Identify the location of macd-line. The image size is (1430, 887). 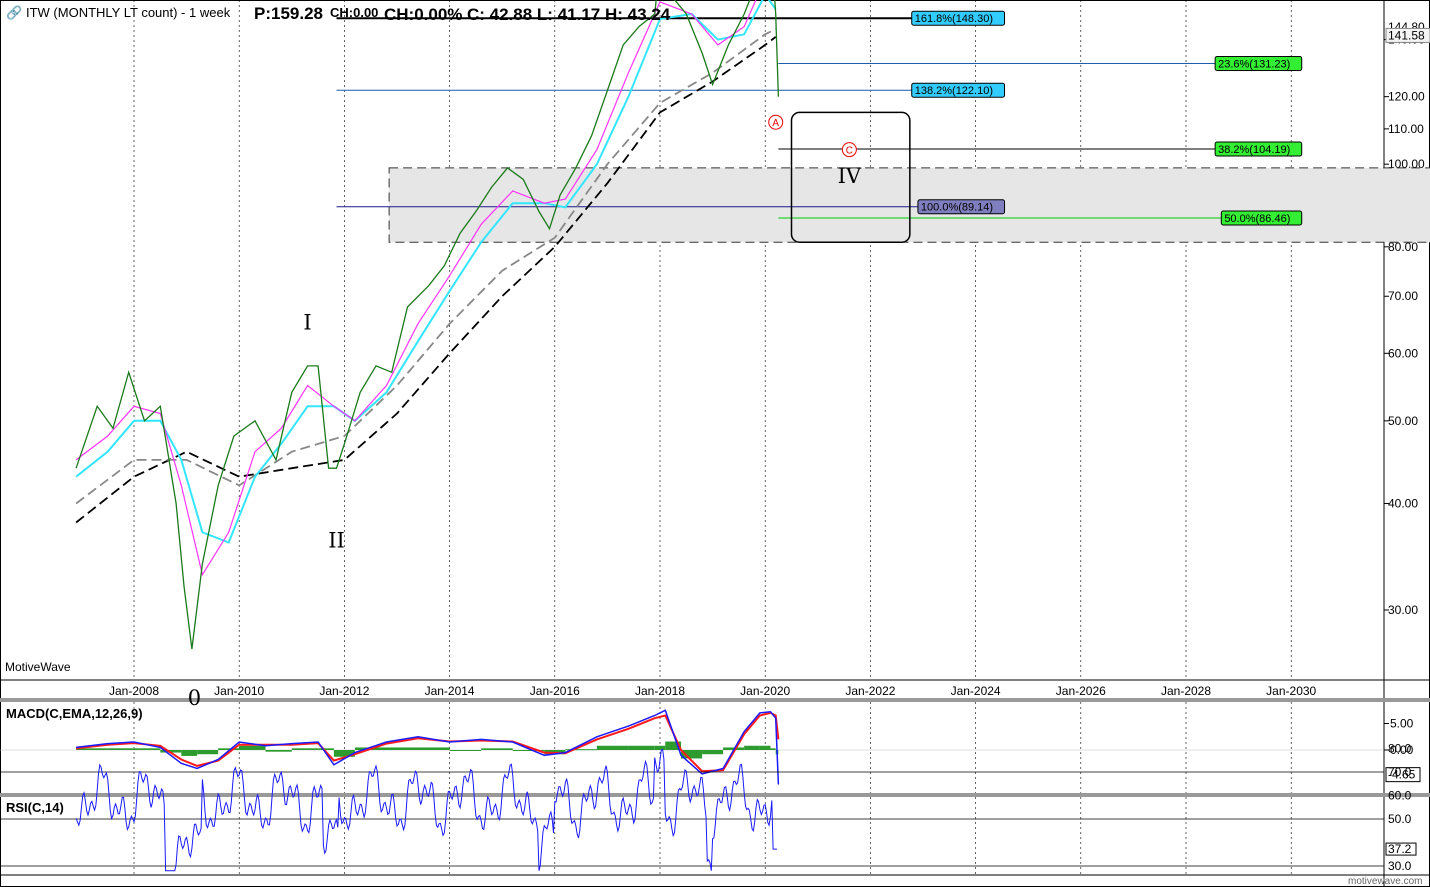
(428, 747).